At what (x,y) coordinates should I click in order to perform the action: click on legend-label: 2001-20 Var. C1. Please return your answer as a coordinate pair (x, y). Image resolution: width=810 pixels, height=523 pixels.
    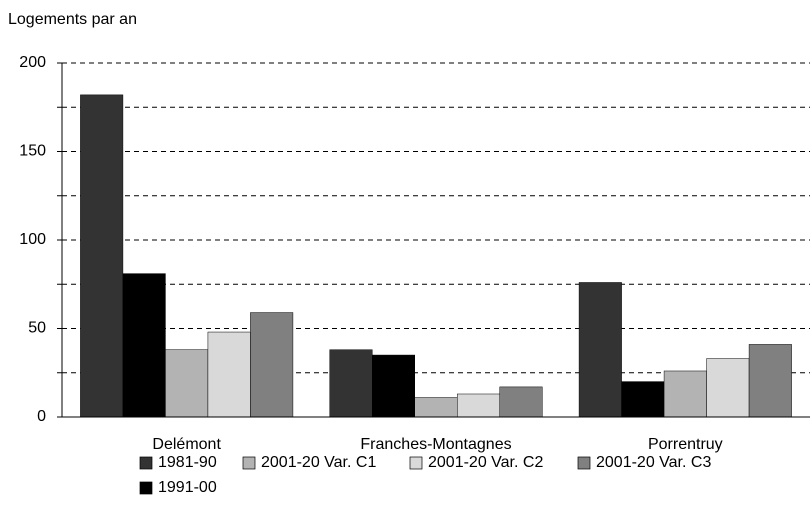
    Looking at the image, I should click on (318, 462).